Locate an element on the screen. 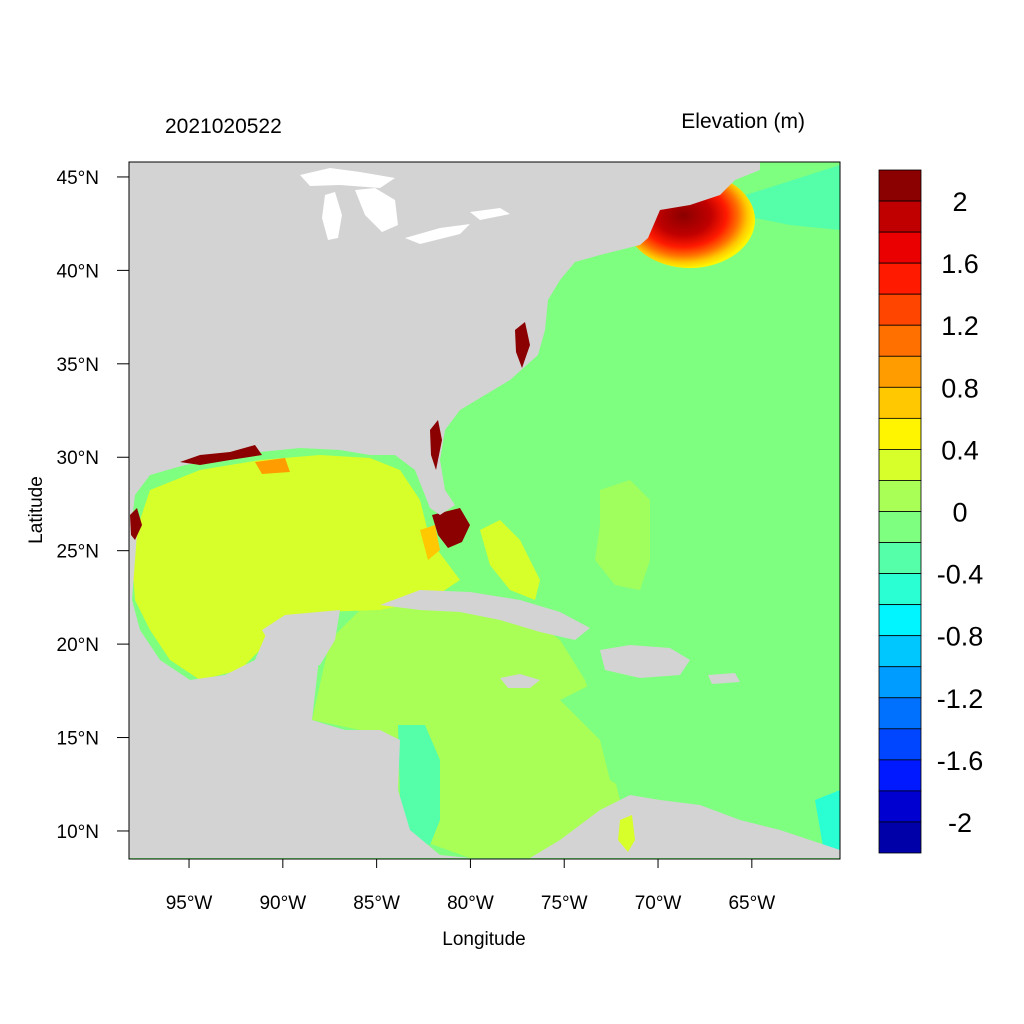  offshore-anomaly is located at coordinates (622, 535).